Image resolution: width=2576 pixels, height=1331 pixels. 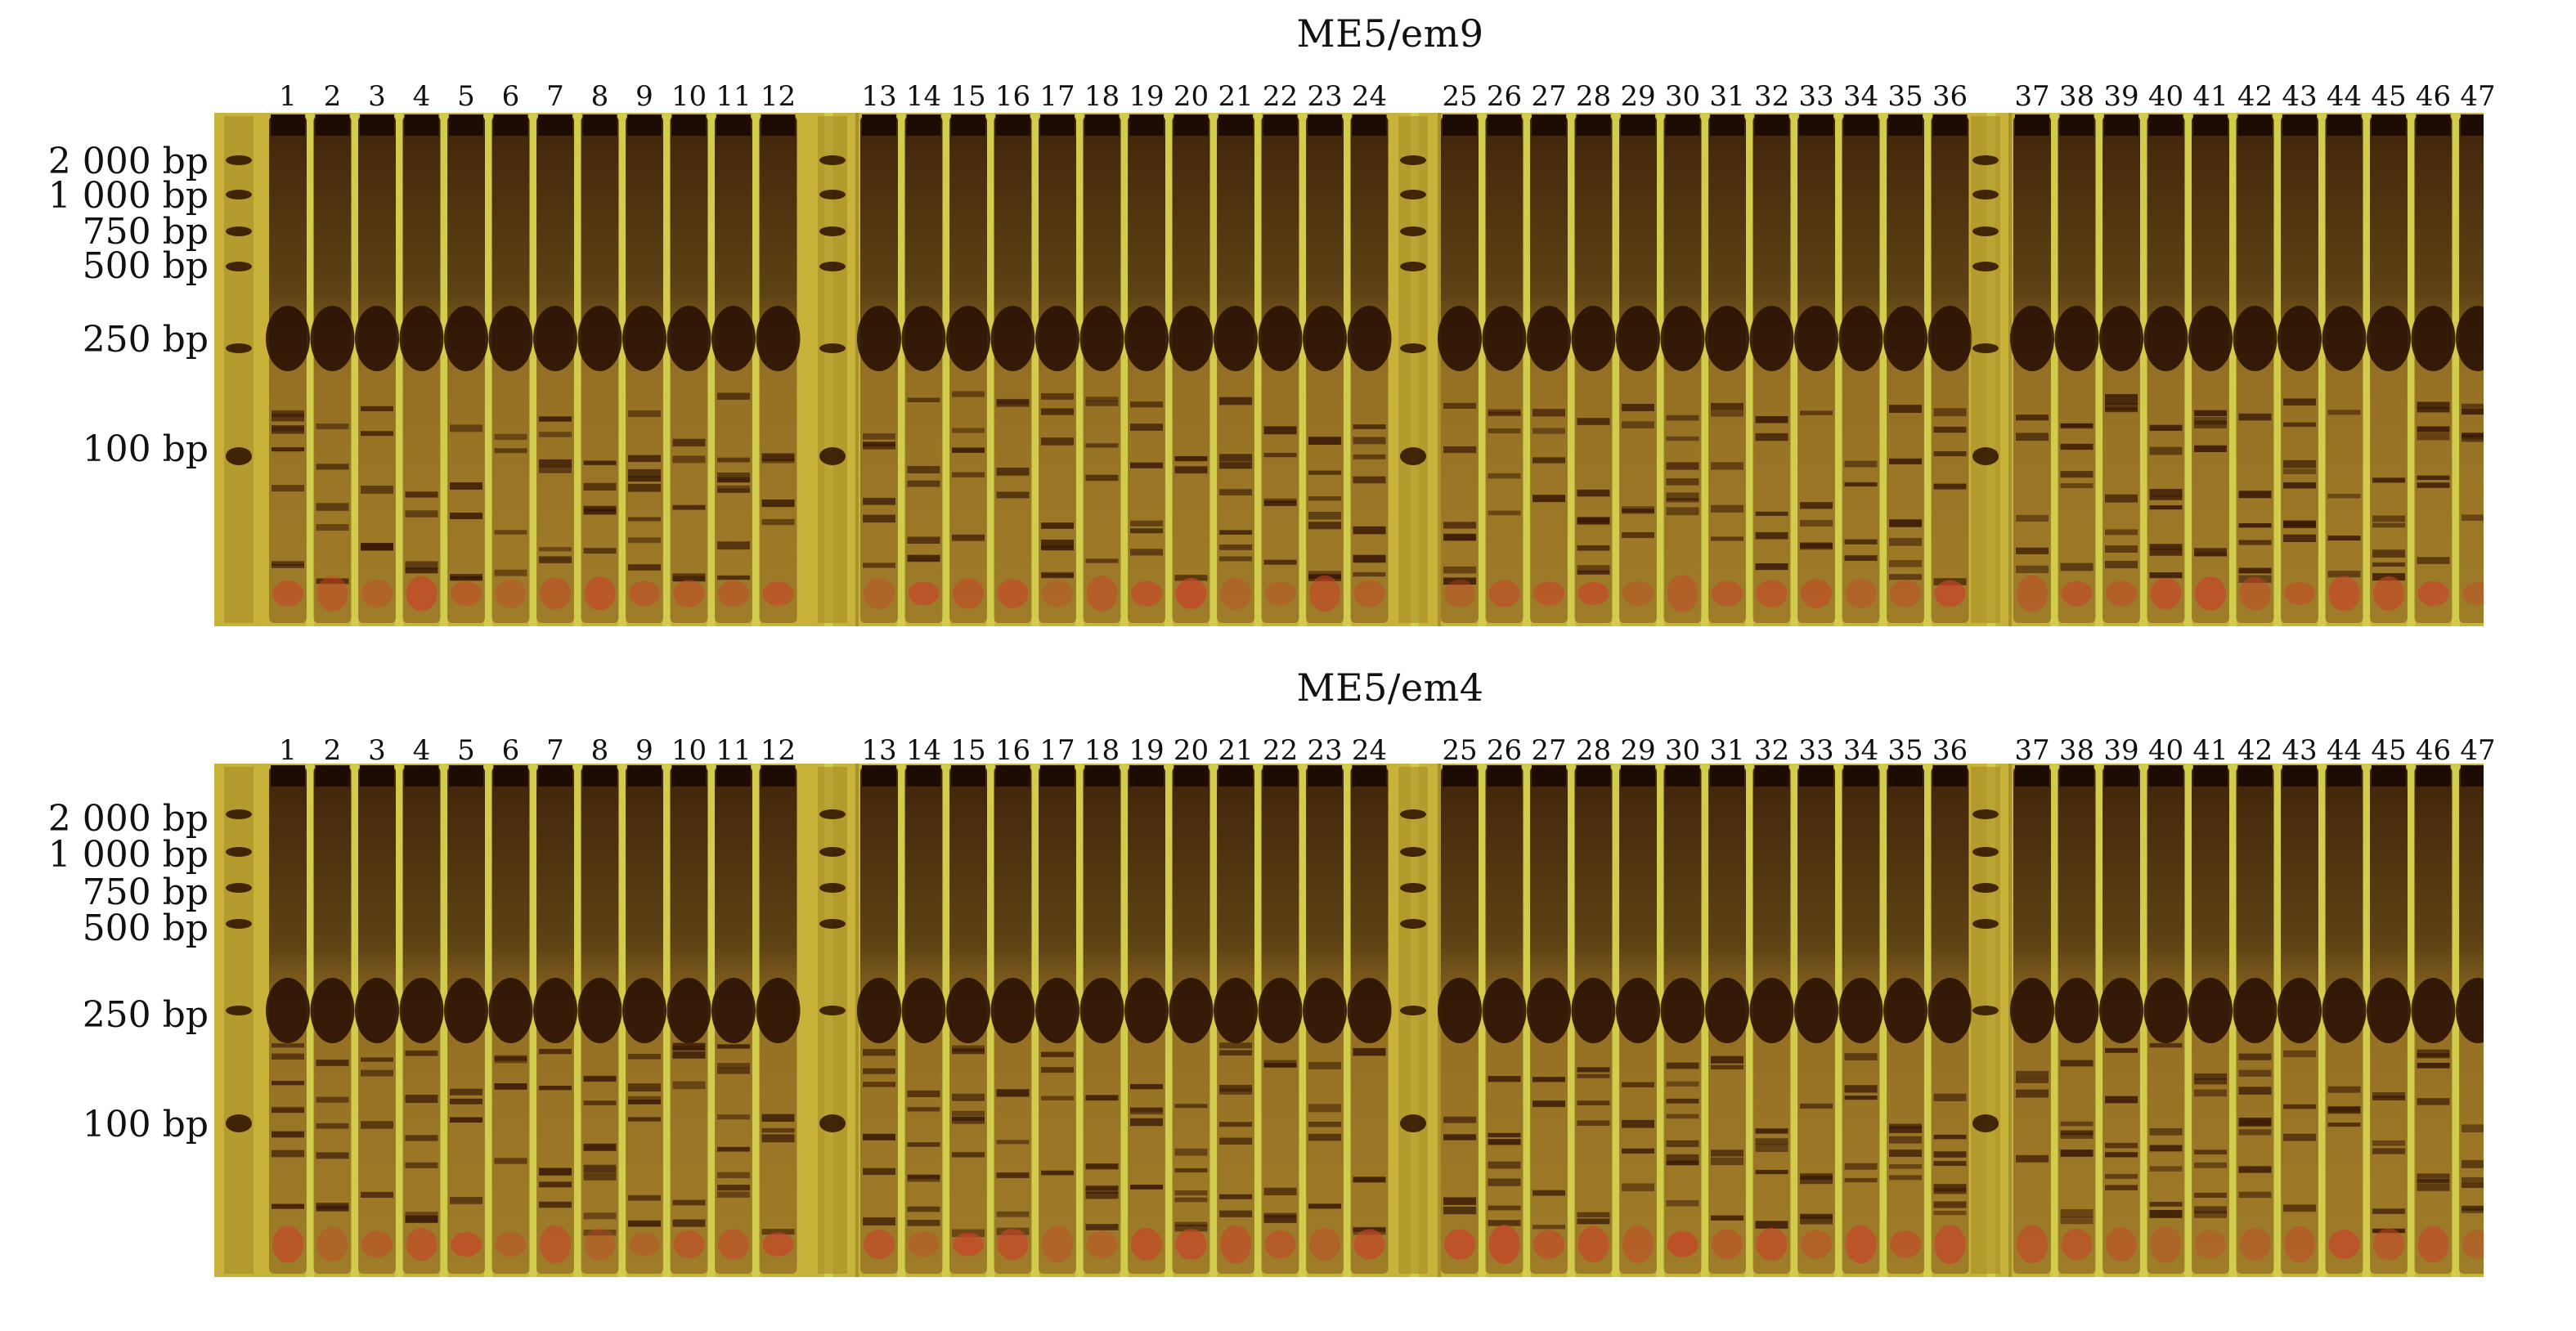 What do you see at coordinates (288, 750) in the screenshot?
I see `lane-number: 1` at bounding box center [288, 750].